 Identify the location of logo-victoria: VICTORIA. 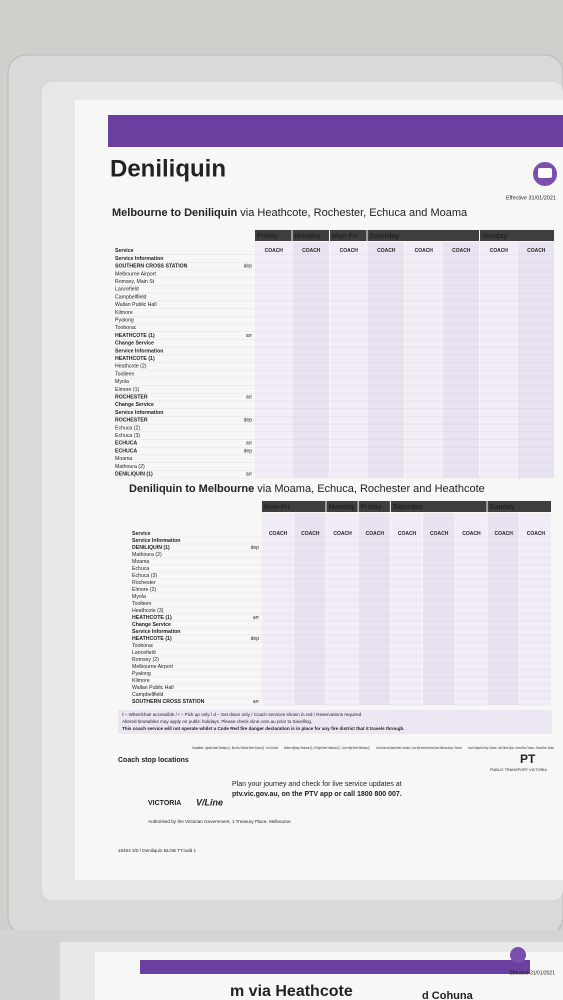
(164, 803).